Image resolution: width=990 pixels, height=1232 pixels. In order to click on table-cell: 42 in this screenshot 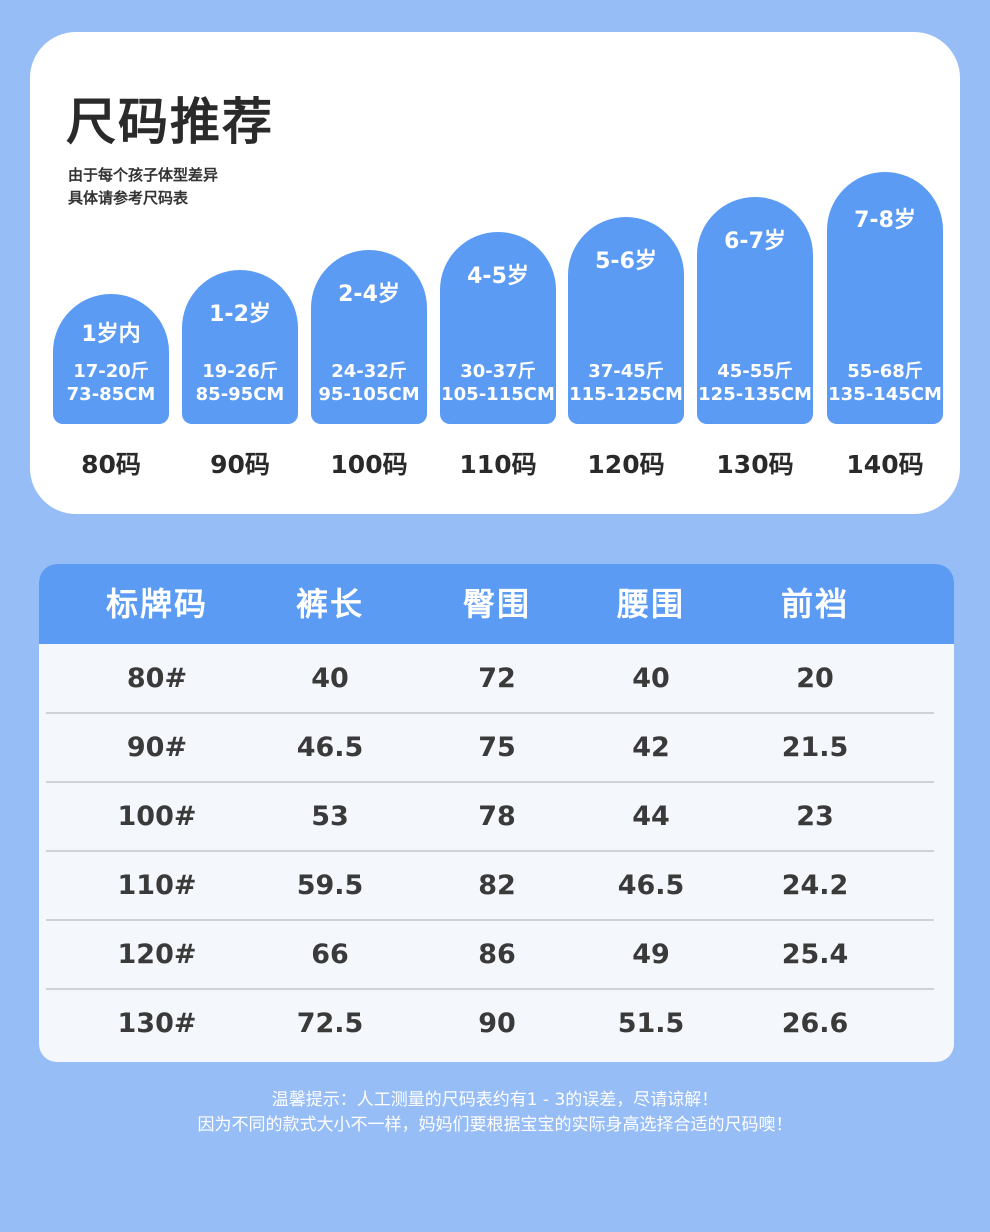, I will do `click(651, 747)`.